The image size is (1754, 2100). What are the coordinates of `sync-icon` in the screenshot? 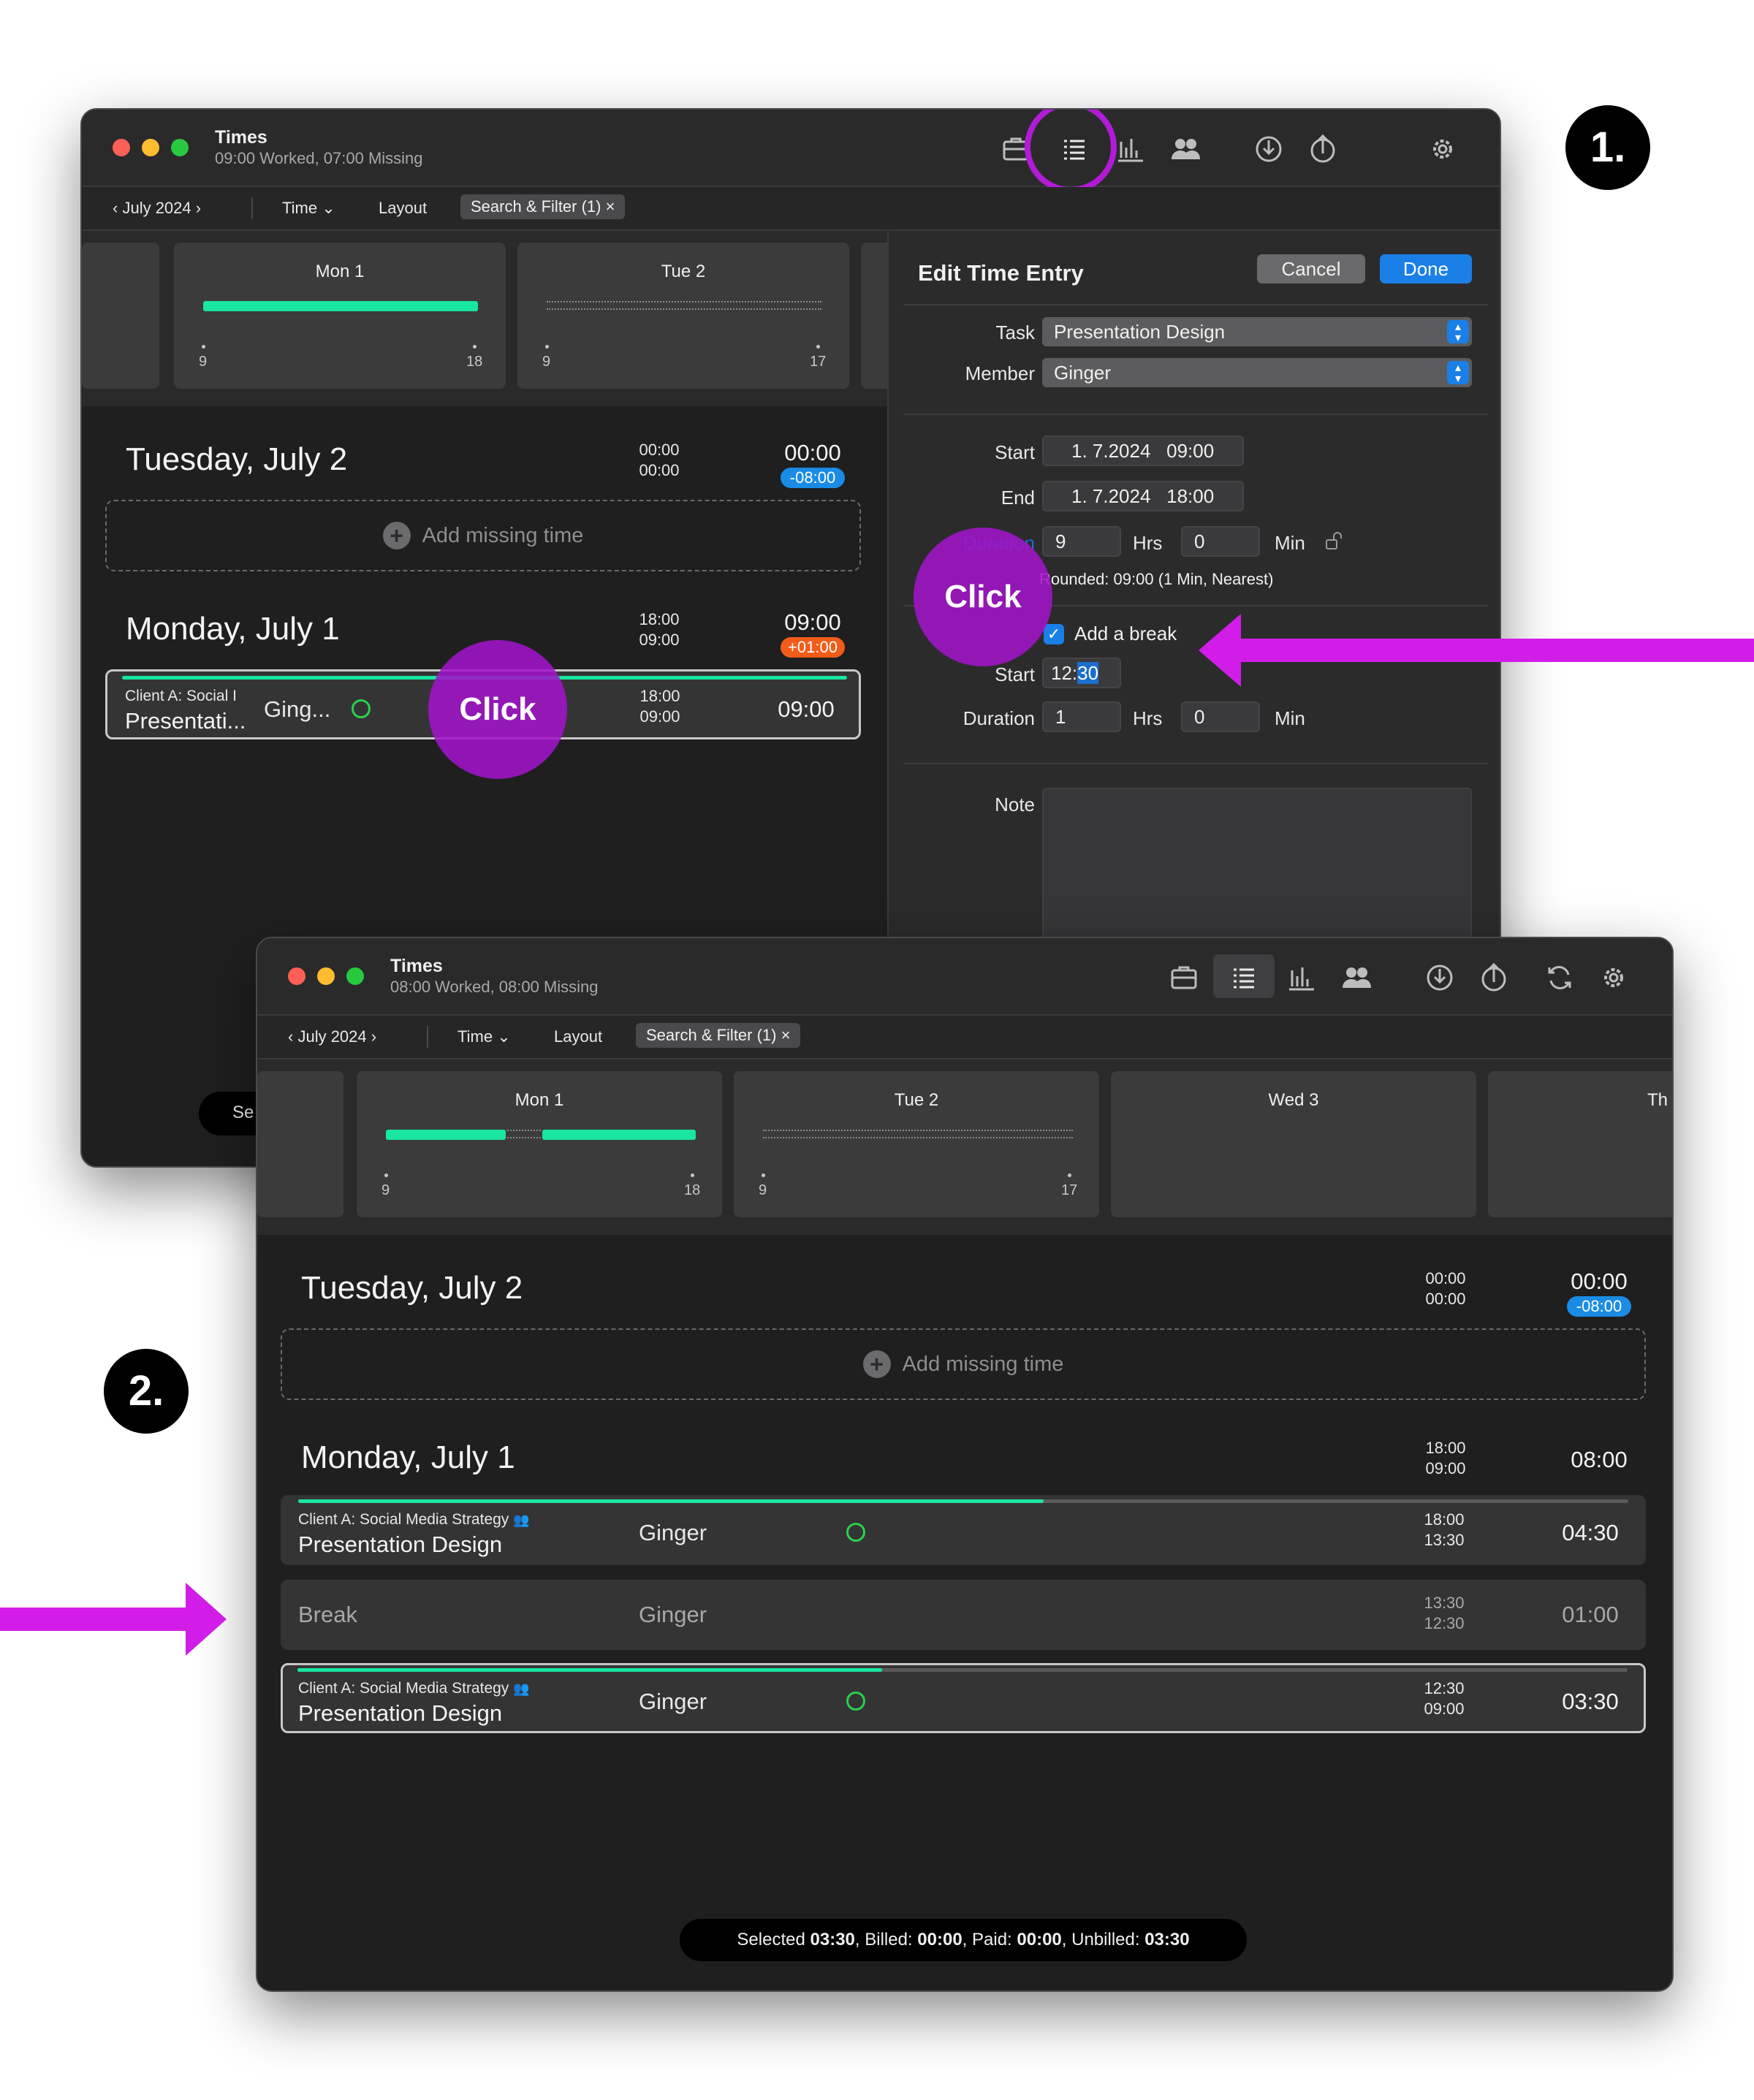 It's located at (1559, 978).